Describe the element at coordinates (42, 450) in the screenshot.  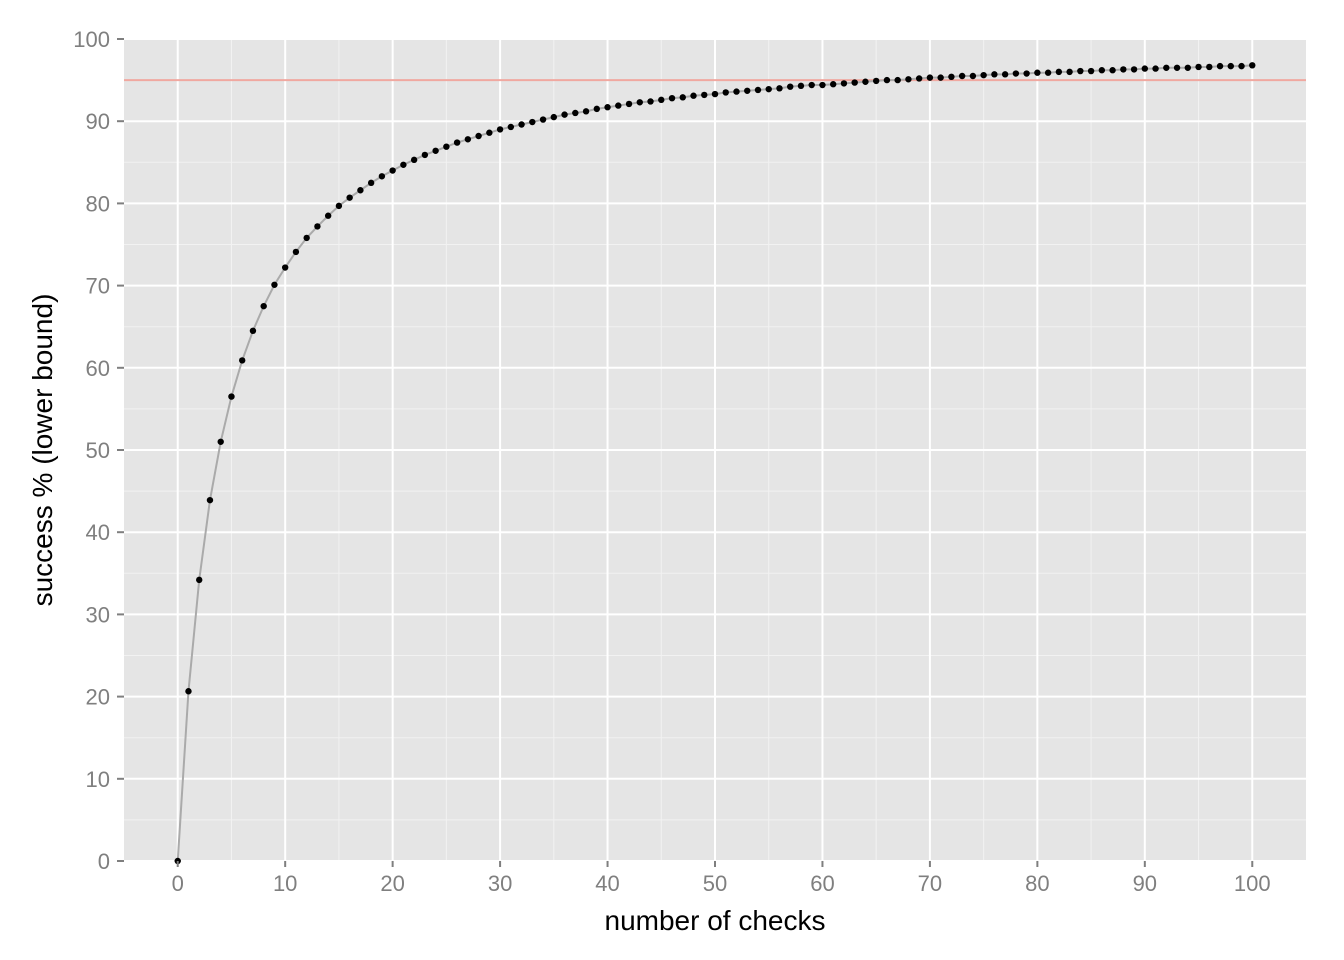
I see `y-axis-title: success % (lower bound)` at that location.